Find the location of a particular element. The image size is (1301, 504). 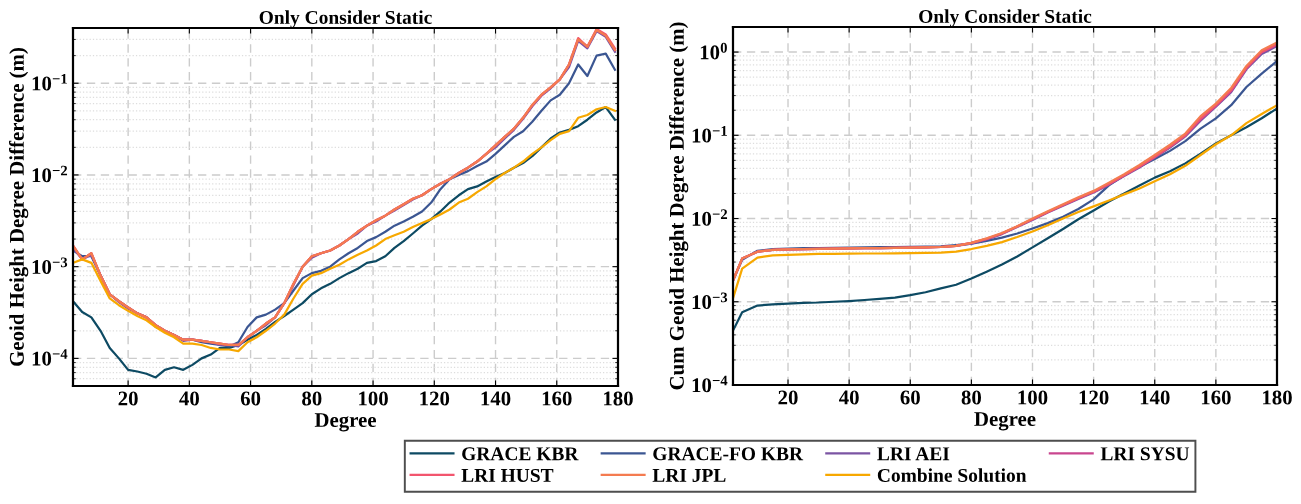

y-tick-label: 10$^{0}$ is located at coordinates (713, 51).